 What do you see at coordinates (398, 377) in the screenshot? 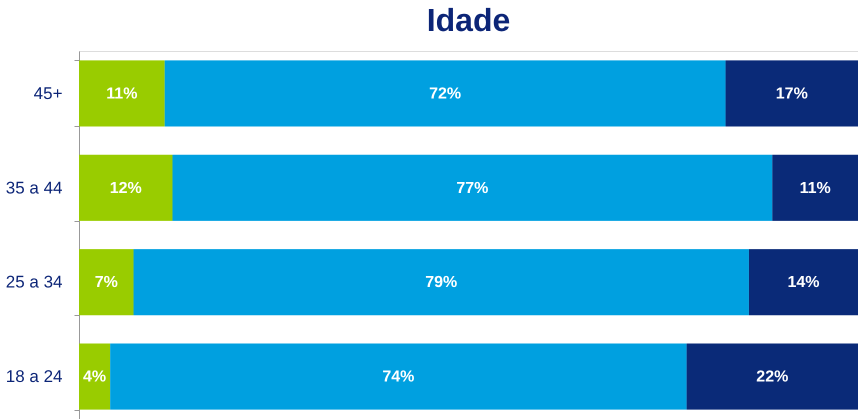
I see `data-label: 74%` at bounding box center [398, 377].